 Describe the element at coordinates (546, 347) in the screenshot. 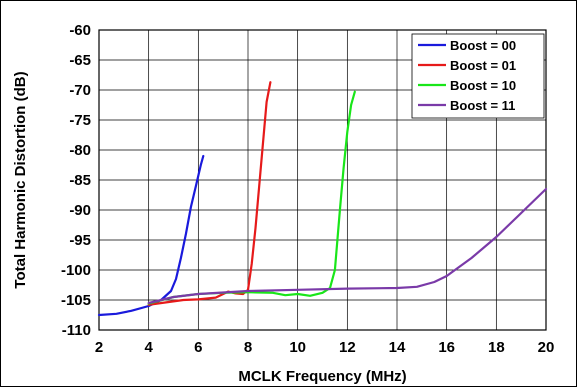

I see `x-tick-label: 20` at that location.